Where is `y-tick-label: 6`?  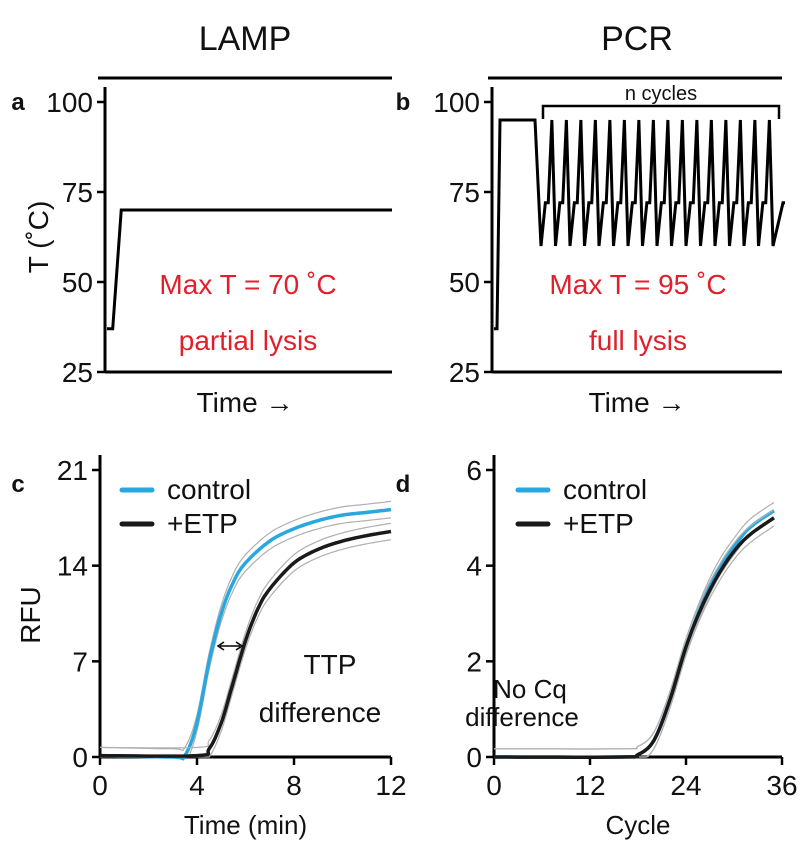
y-tick-label: 6 is located at coordinates (474, 470).